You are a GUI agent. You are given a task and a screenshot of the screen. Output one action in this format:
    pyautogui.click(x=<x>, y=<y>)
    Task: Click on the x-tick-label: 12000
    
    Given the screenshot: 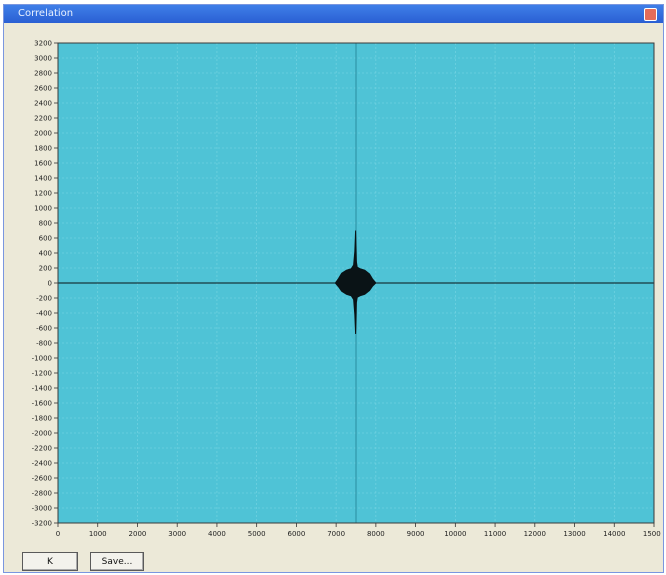 What is the action you would take?
    pyautogui.click(x=535, y=534)
    